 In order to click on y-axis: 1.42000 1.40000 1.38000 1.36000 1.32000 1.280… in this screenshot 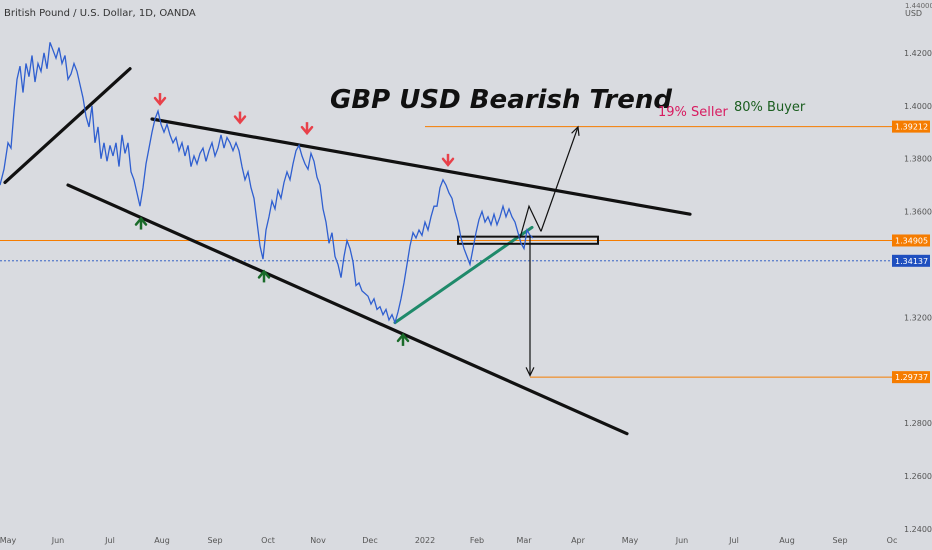, I will do `click(918, 291)`.